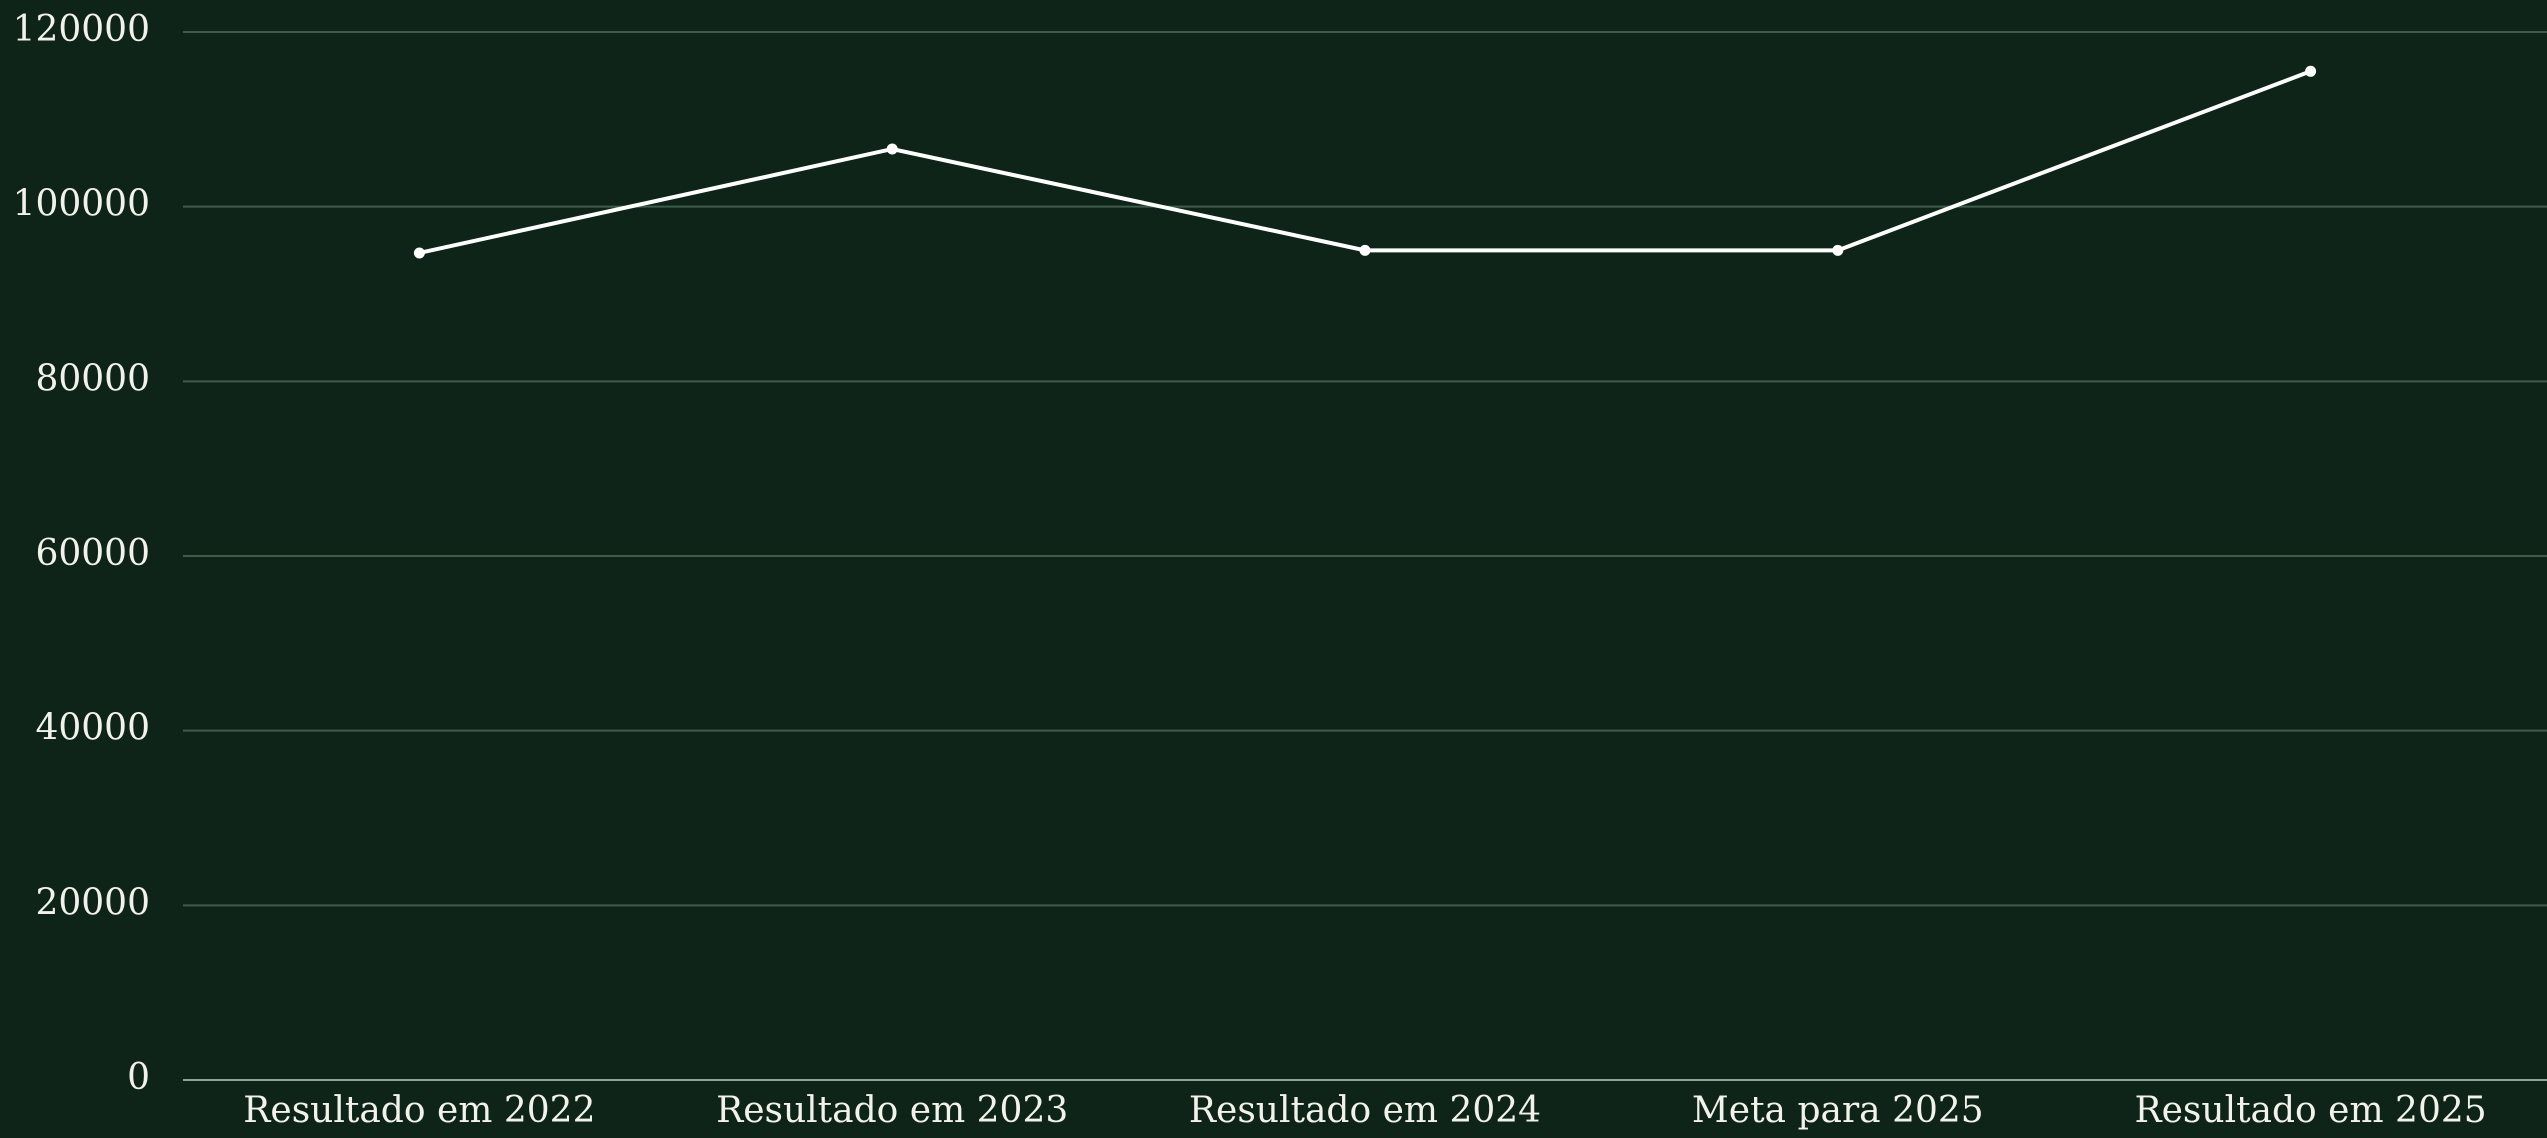  I want to click on x-tick-label: Resultado em 2022, so click(419, 1110).